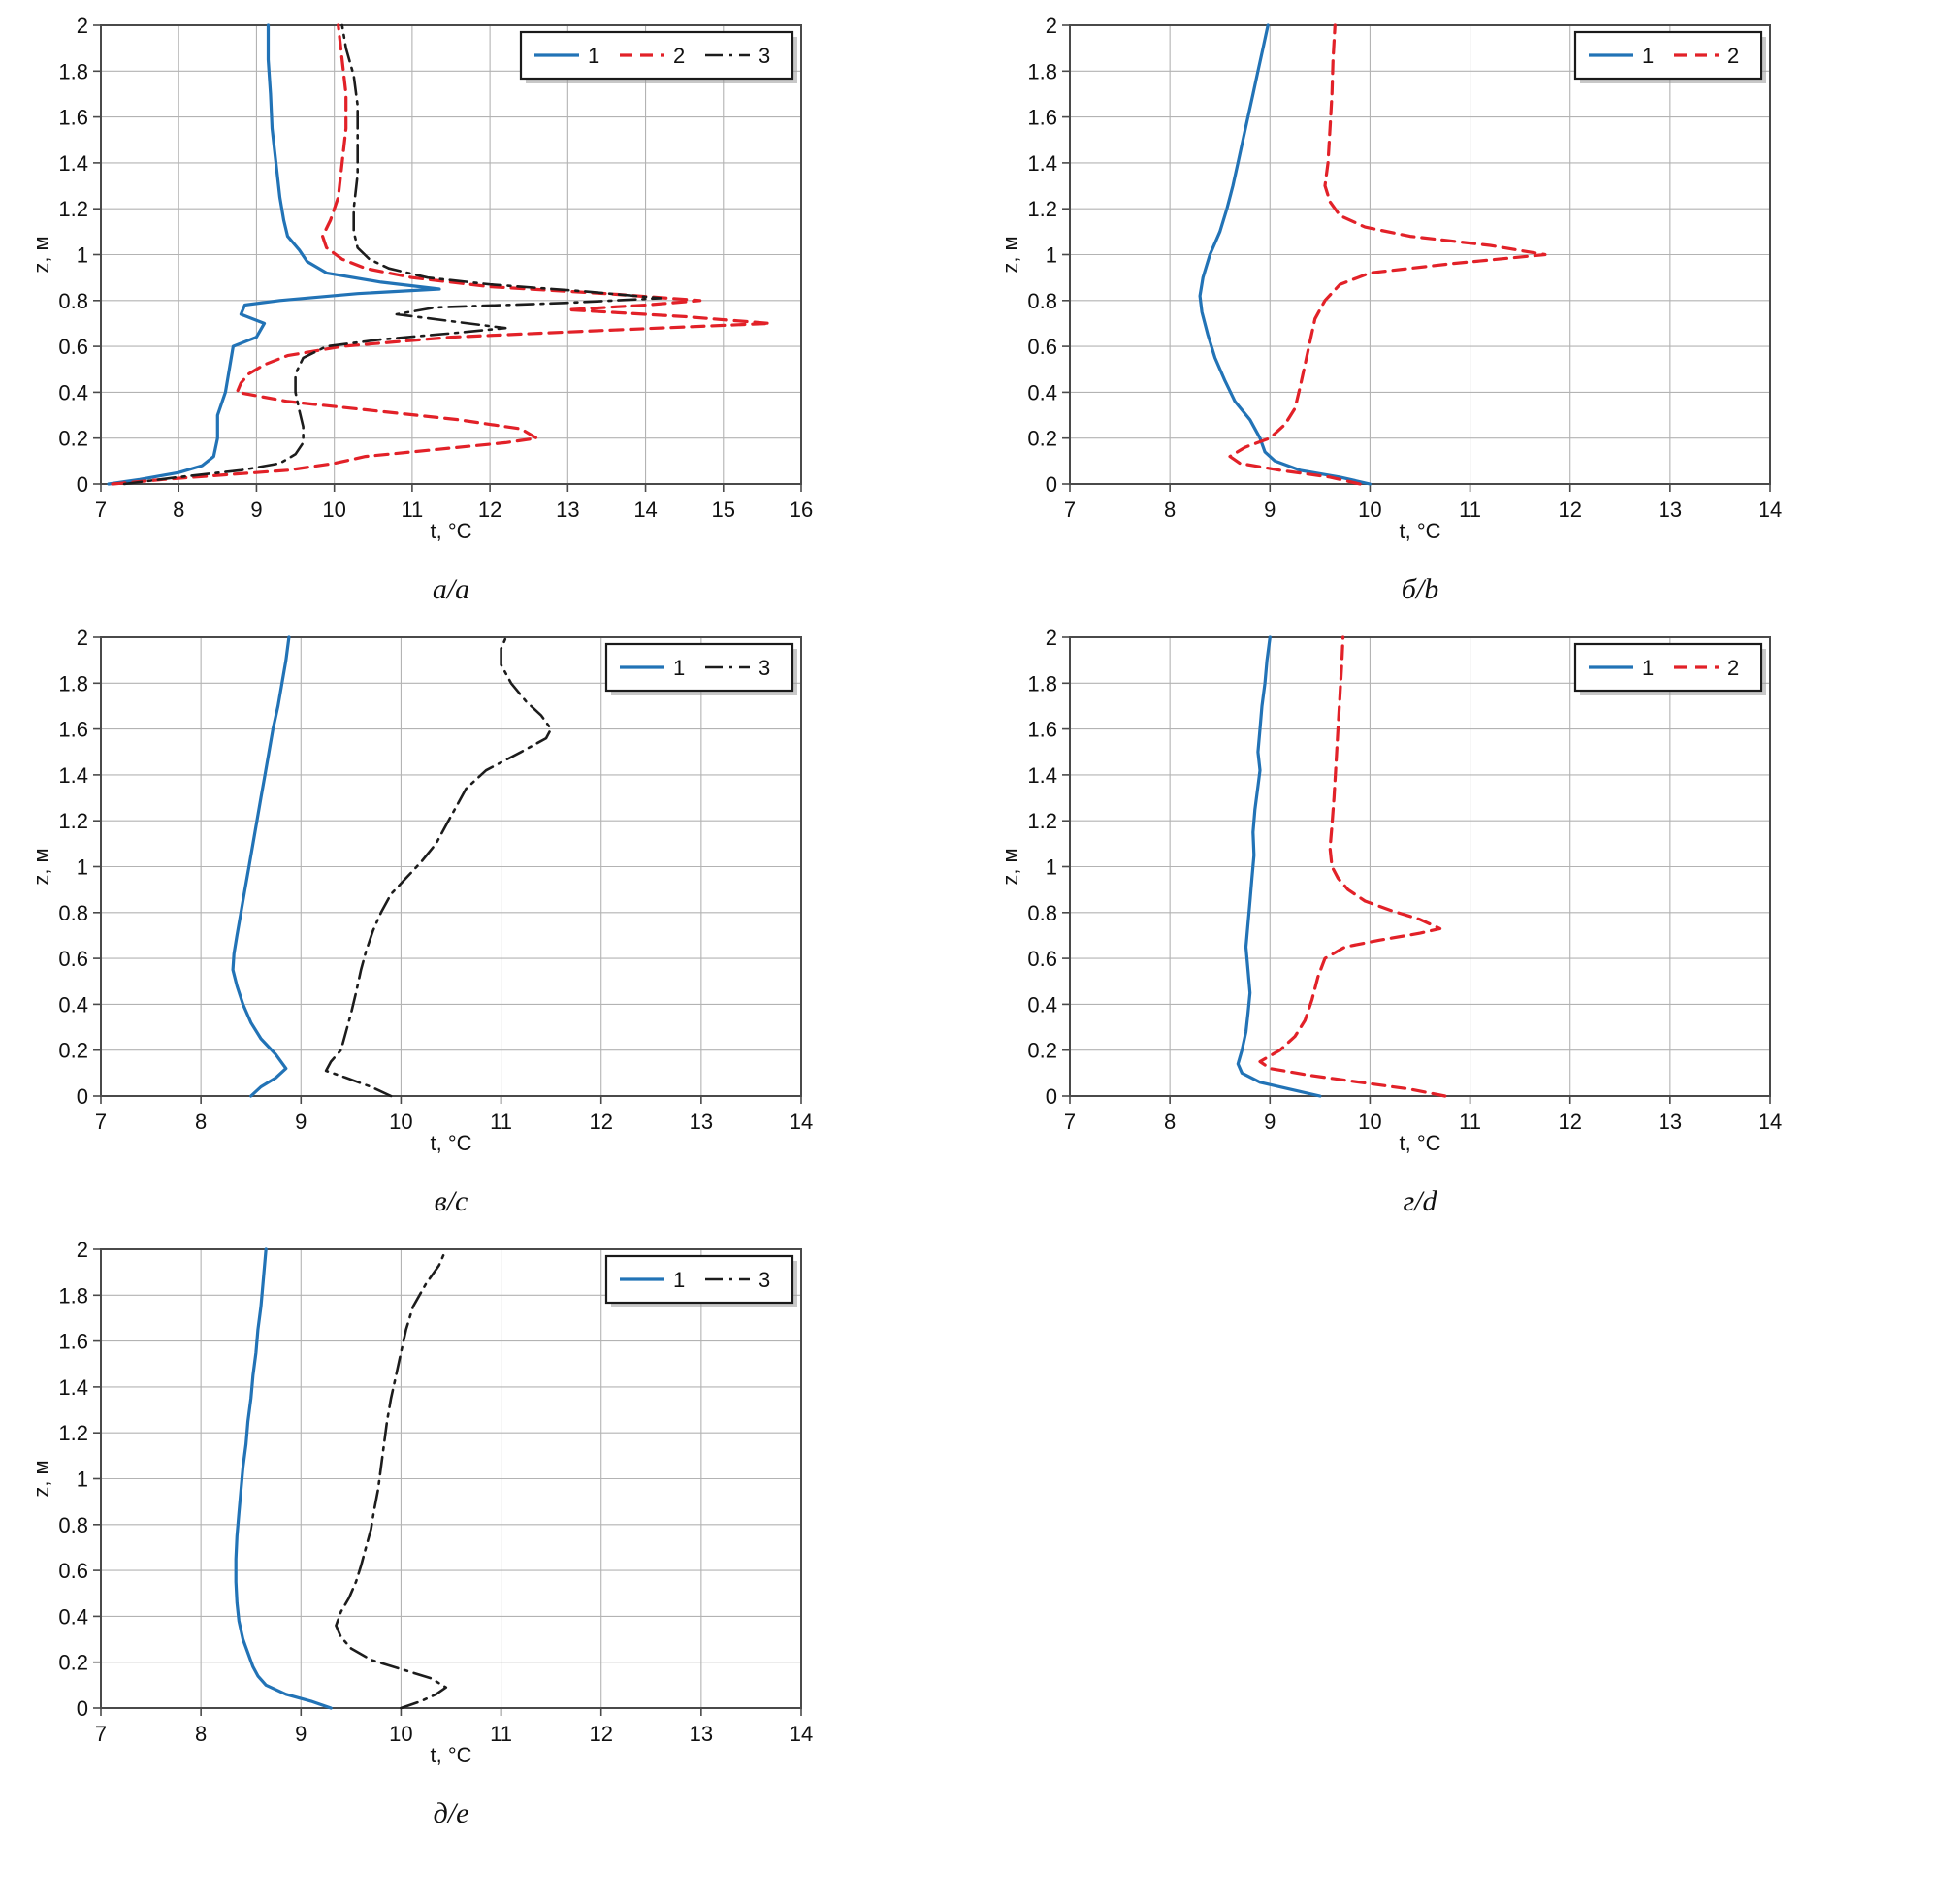 The image size is (1938, 1904). I want to click on chart-a-caption: а/a, so click(451, 589).